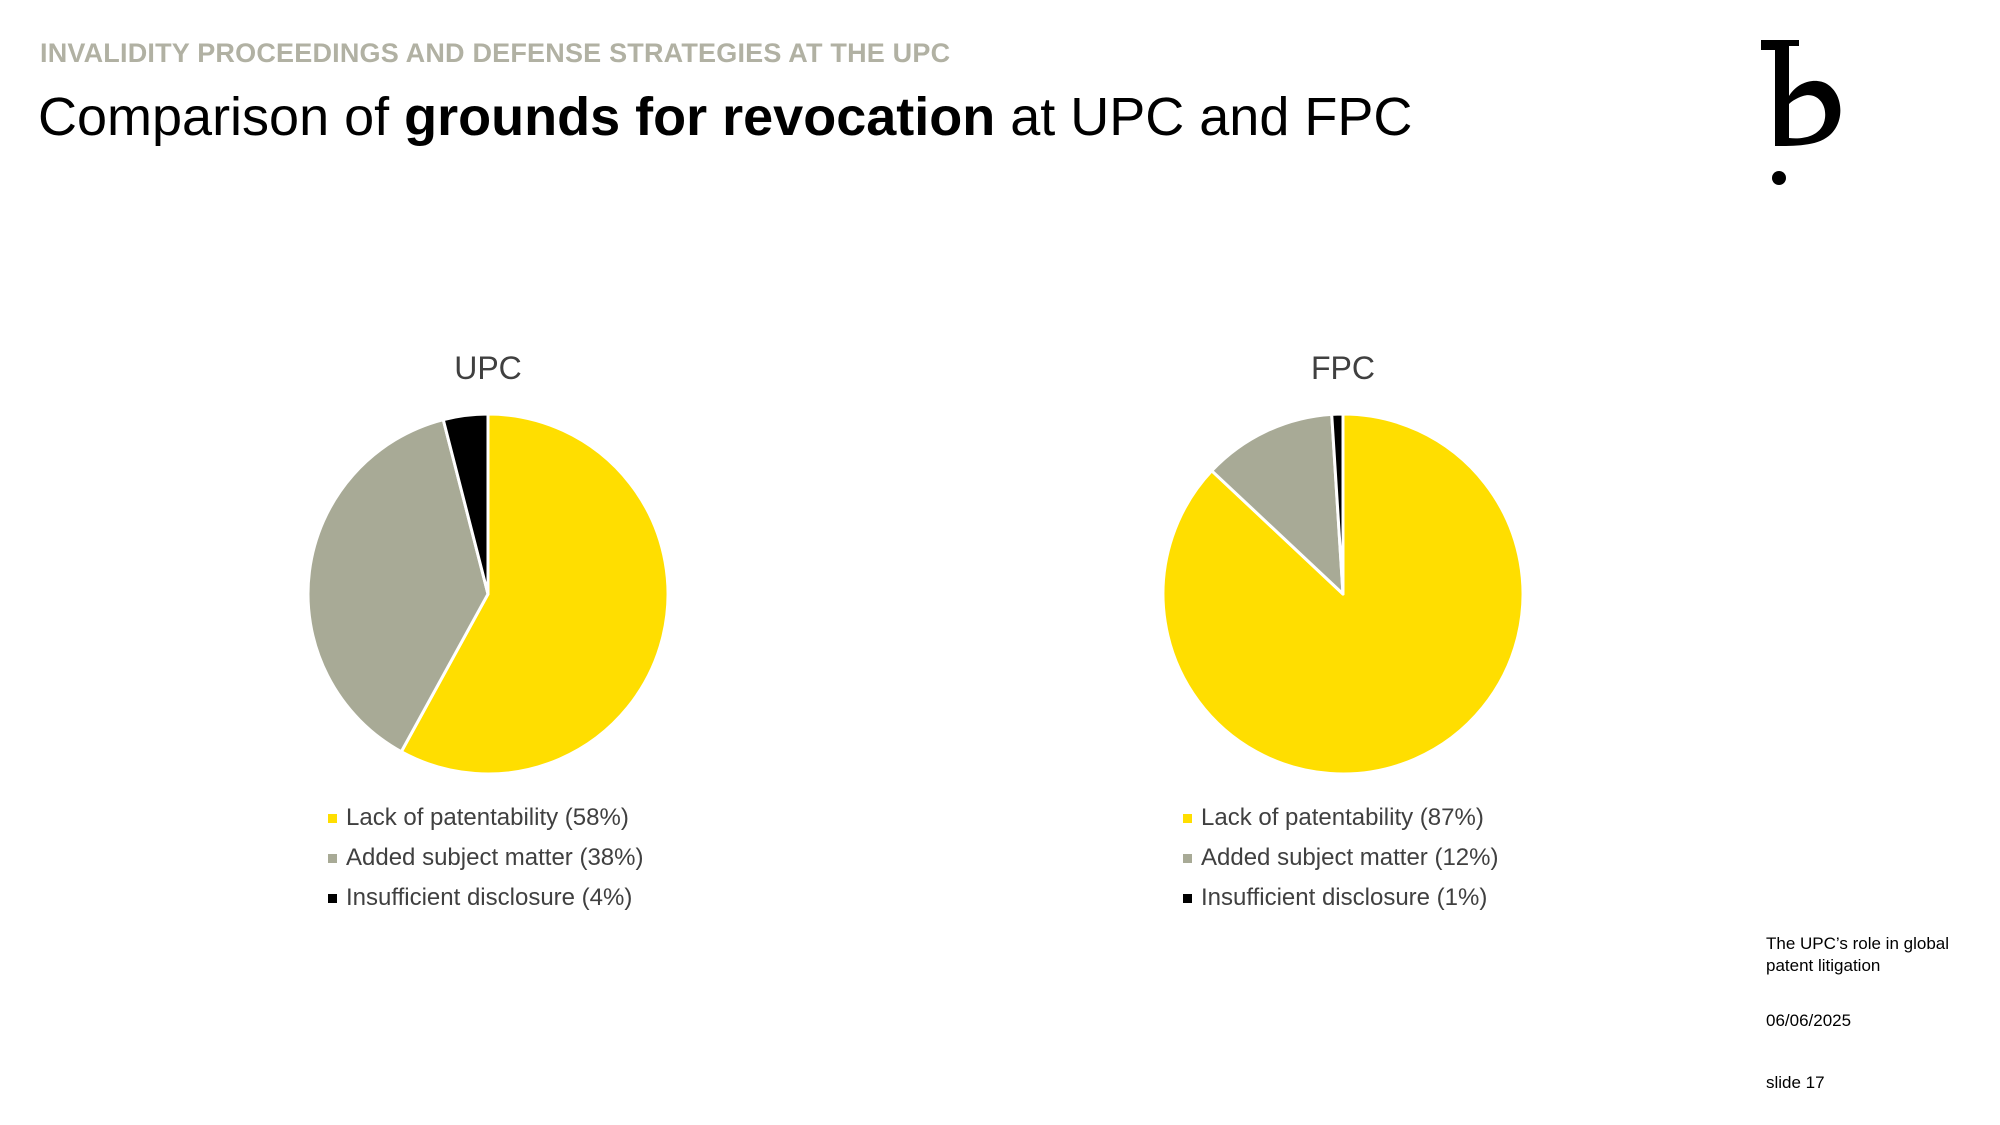 Image resolution: width=2000 pixels, height=1125 pixels. Describe the element at coordinates (488, 570) in the screenshot. I see `upc-pie` at that location.